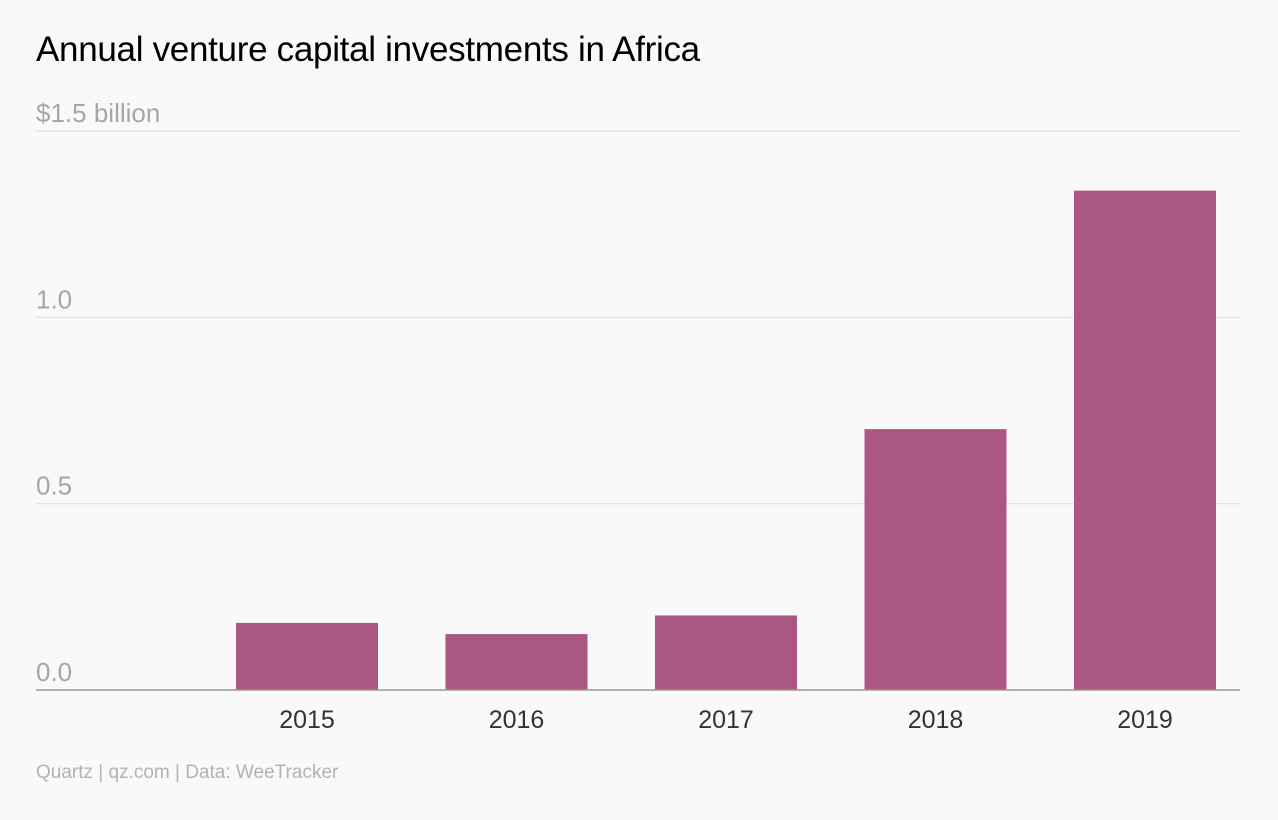 The width and height of the screenshot is (1278, 820). I want to click on y-tick-label: $1.5 billion, so click(98, 113).